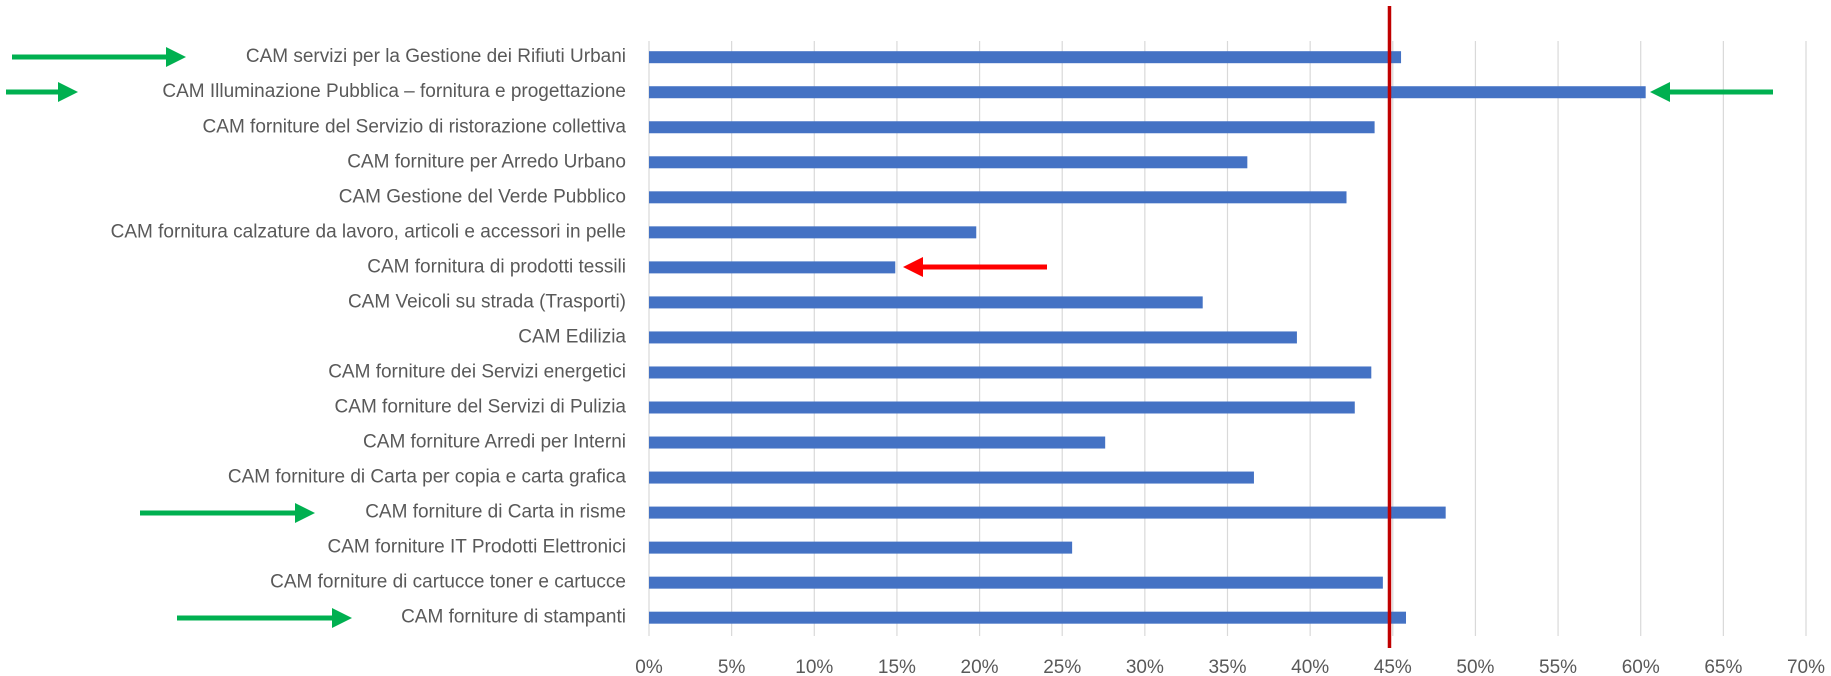 This screenshot has width=1831, height=676. What do you see at coordinates (649, 666) in the screenshot?
I see `x-tick-label: 0%` at bounding box center [649, 666].